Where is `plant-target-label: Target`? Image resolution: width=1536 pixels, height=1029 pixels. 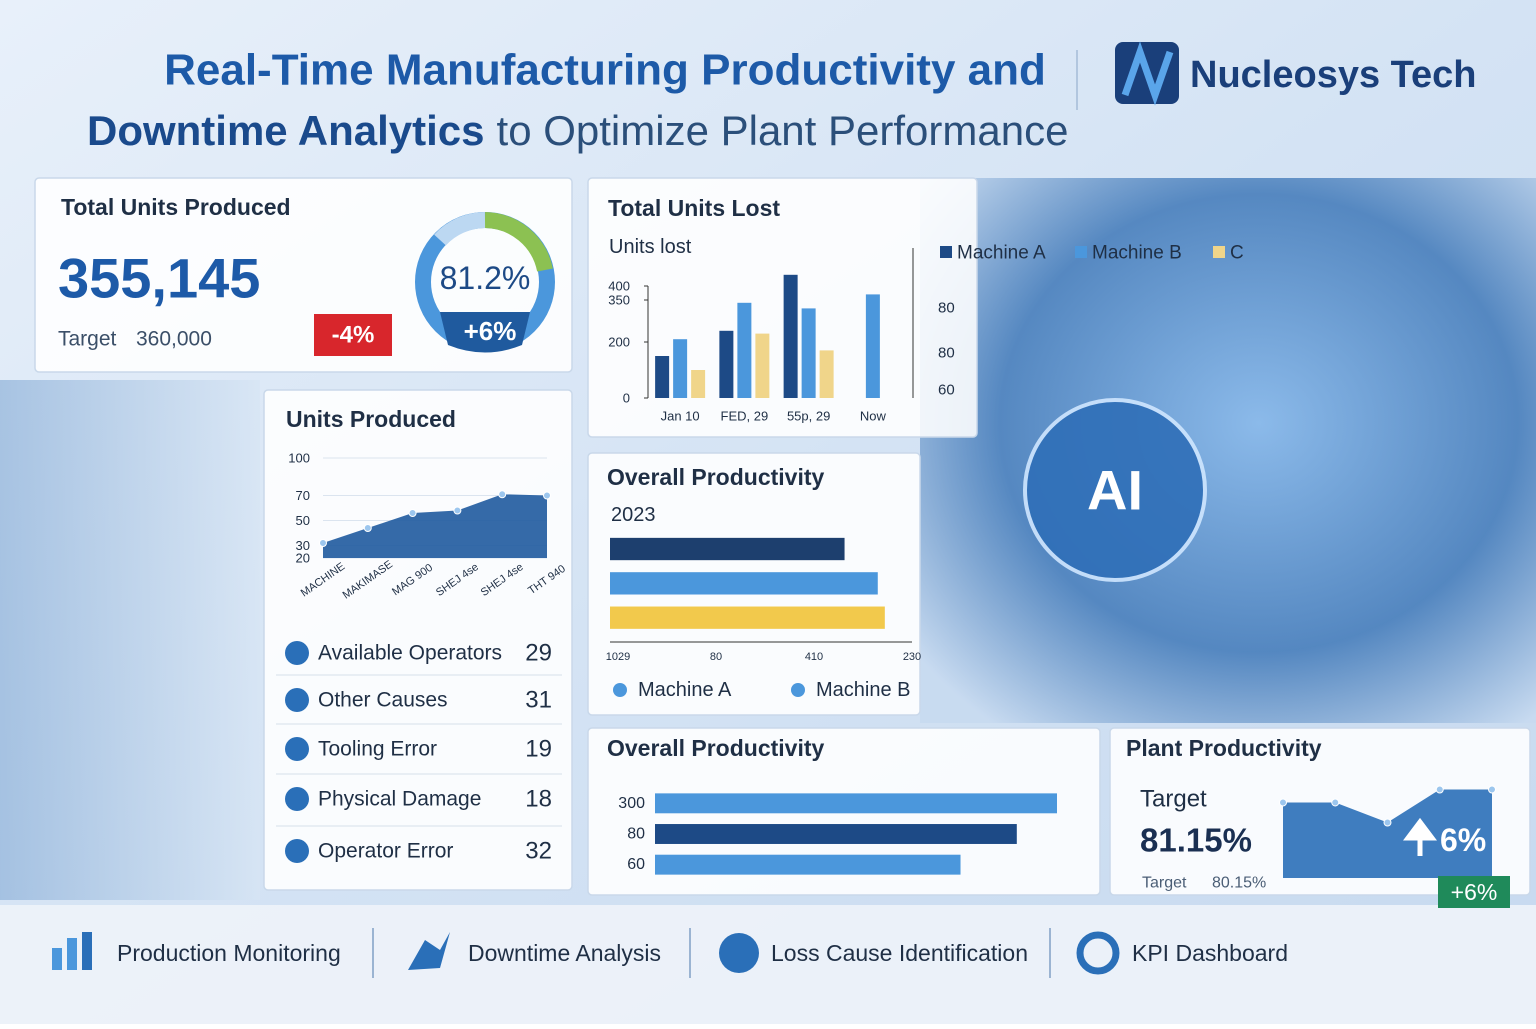 plant-target-label: Target is located at coordinates (1173, 799).